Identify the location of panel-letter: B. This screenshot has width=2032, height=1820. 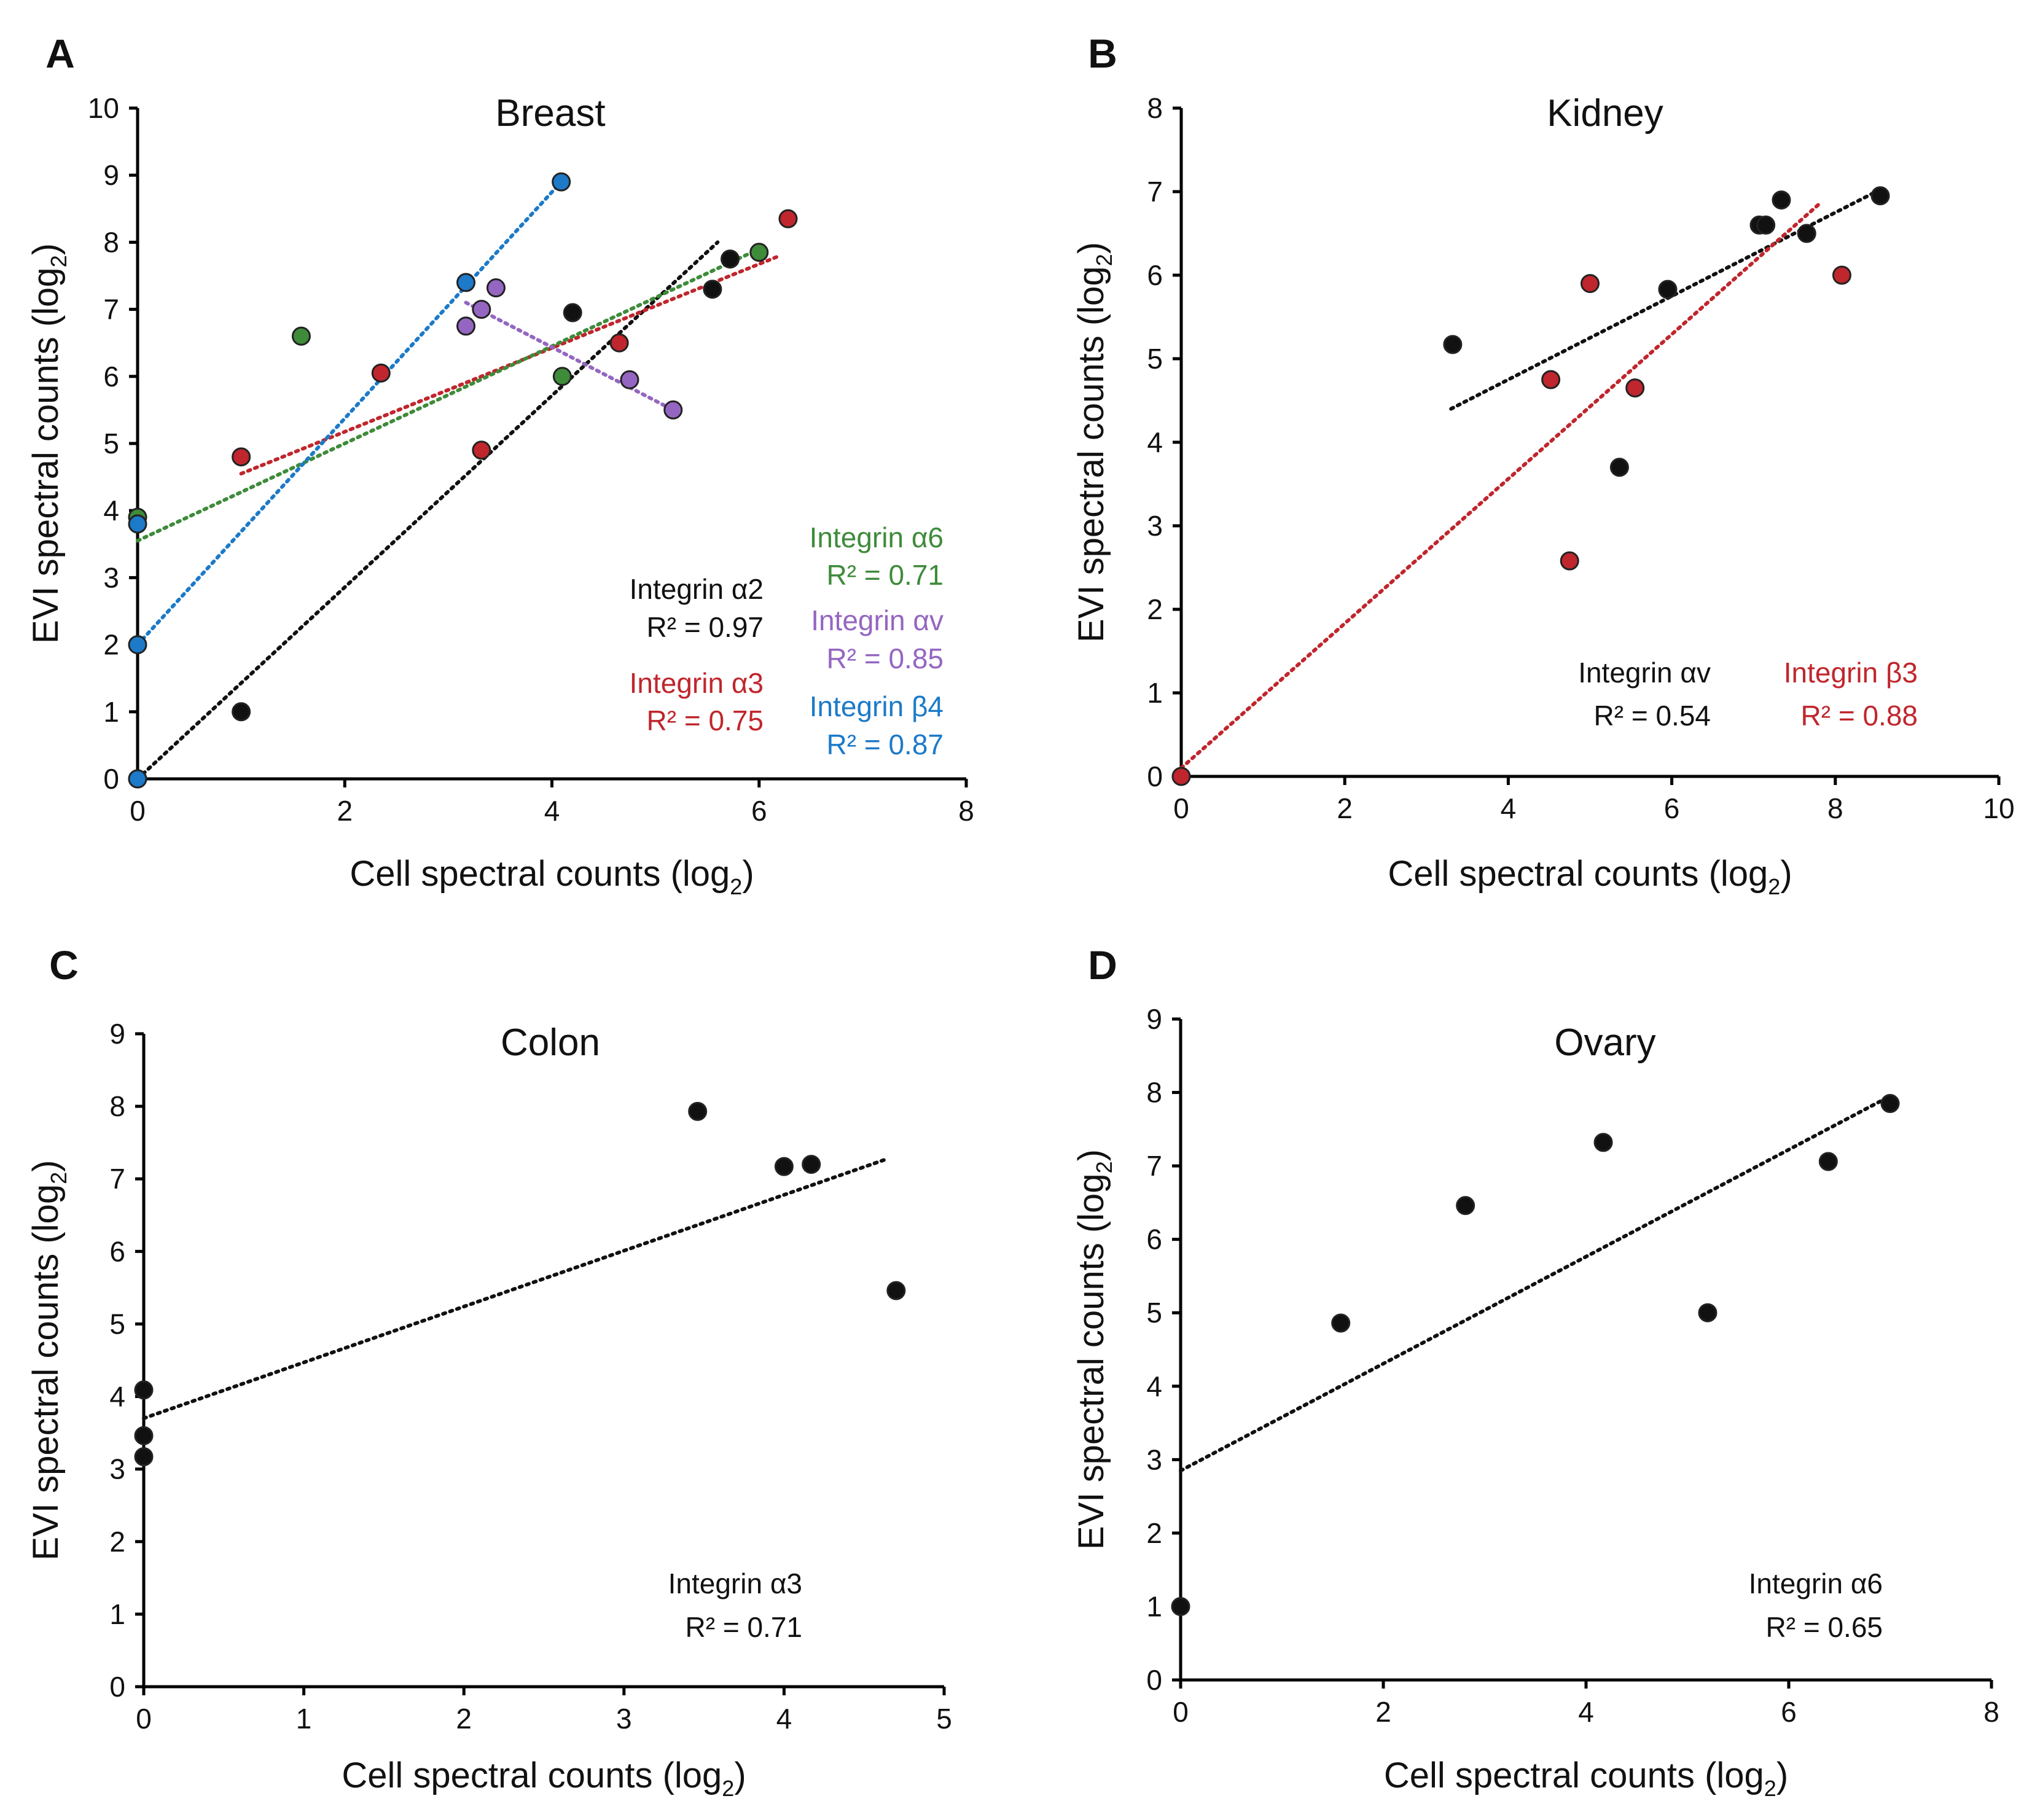
(1102, 54).